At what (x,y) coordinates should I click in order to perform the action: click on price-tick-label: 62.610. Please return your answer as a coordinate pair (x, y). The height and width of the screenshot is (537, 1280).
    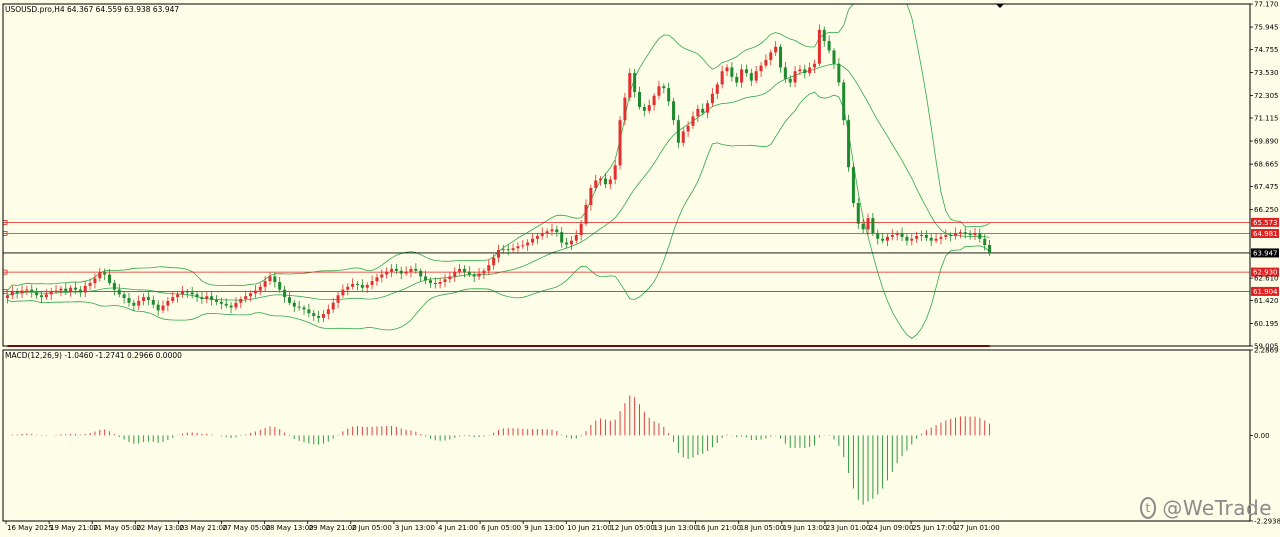
    Looking at the image, I should click on (1266, 279).